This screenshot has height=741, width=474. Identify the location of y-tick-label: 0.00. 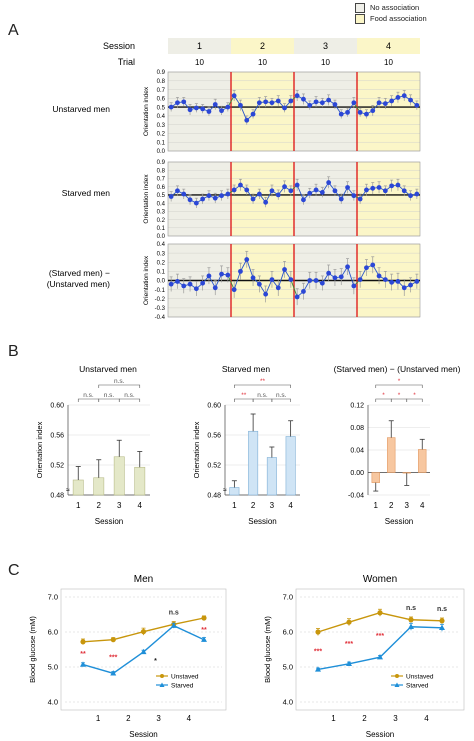
(357, 473).